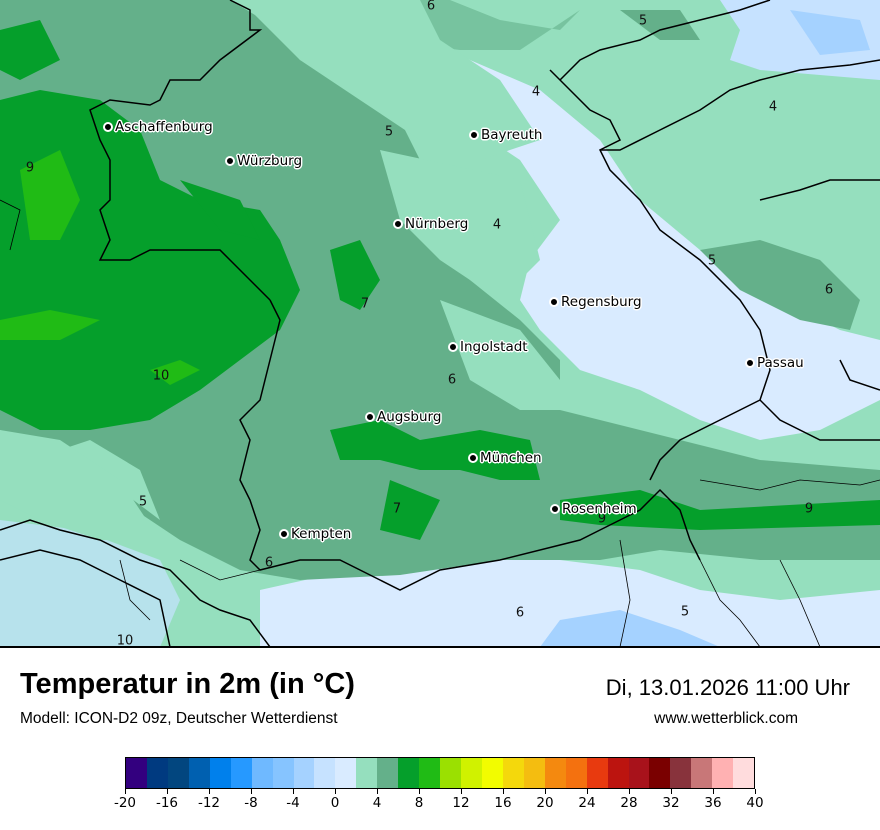 This screenshot has height=830, width=880. Describe the element at coordinates (512, 135) in the screenshot. I see `city-label: Bayreuth` at that location.